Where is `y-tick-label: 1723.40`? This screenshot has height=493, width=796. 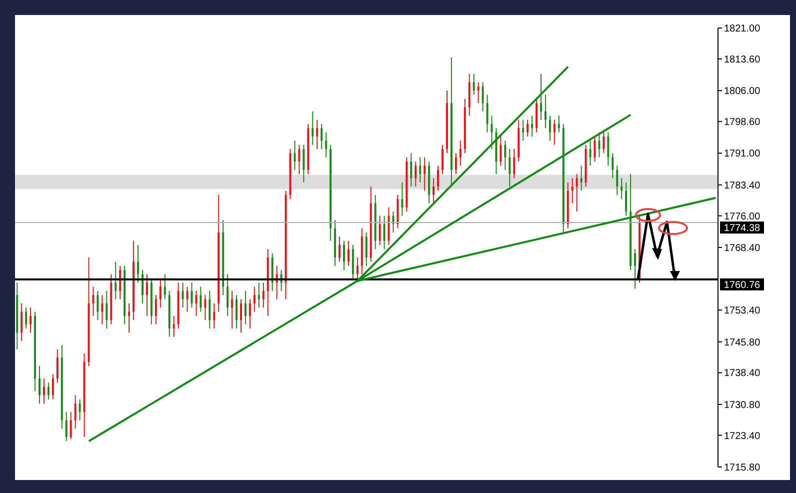
y-tick-label: 1723.40 is located at coordinates (742, 436).